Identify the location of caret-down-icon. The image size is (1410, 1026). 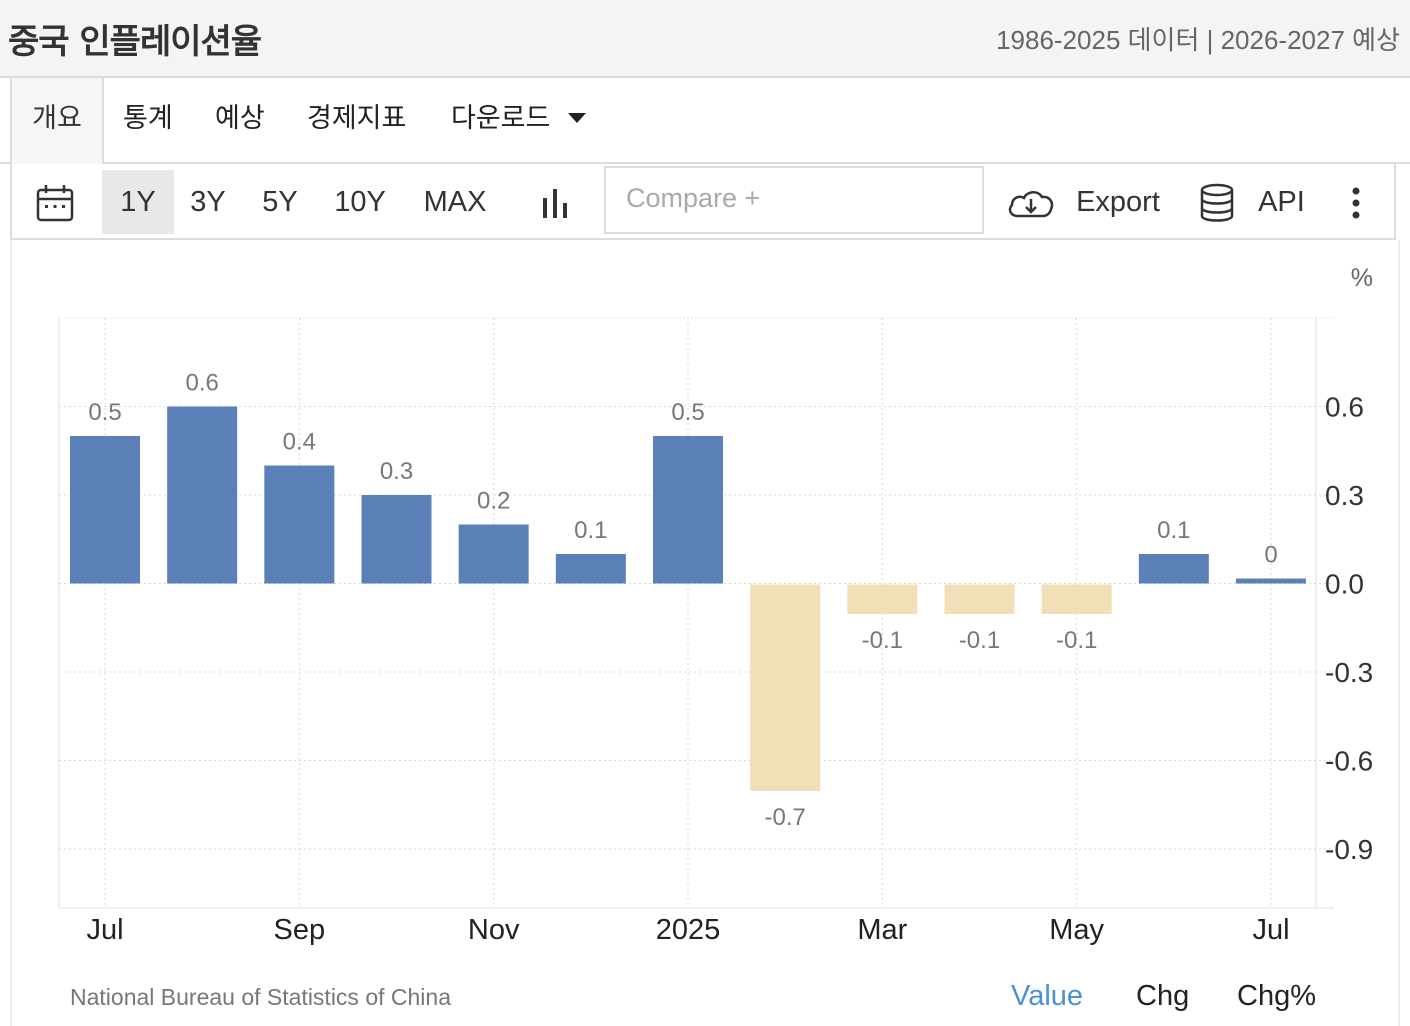
(577, 118).